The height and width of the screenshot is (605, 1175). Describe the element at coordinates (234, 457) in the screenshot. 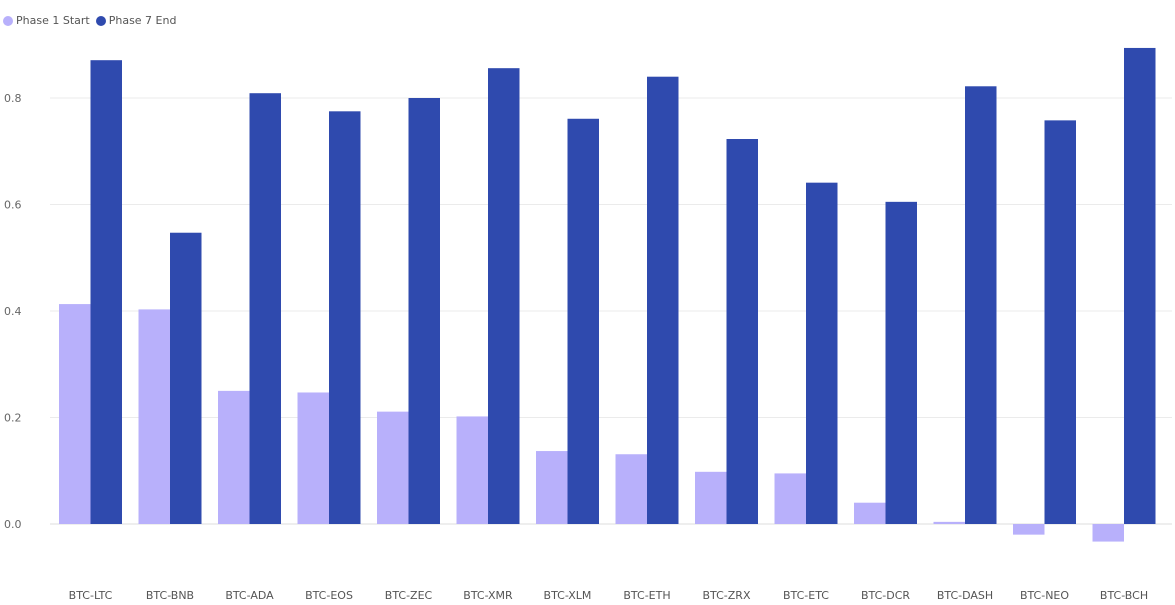

I see `bar-btc-ada-phase-1-start` at that location.